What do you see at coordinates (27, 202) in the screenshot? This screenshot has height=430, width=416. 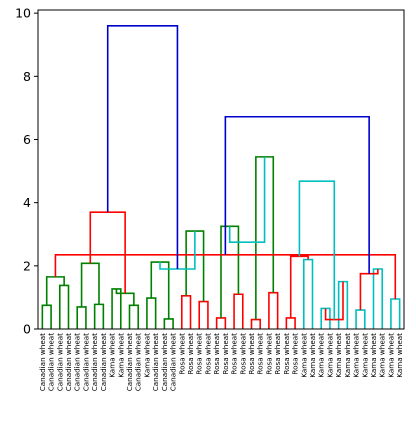 I see `y-tick-label: 4` at bounding box center [27, 202].